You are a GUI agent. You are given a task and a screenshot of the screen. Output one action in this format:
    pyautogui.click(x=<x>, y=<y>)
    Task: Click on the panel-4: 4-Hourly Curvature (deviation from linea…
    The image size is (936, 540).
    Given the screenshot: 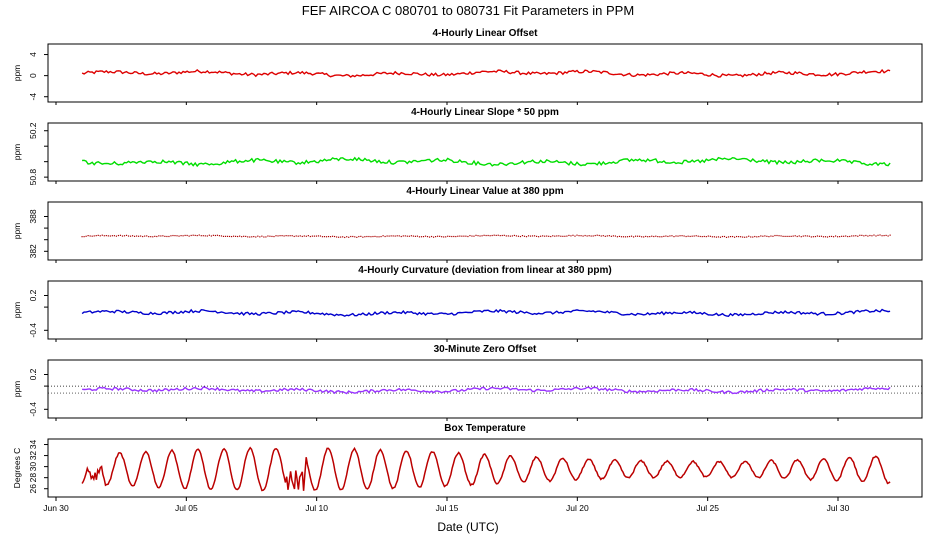 What is the action you would take?
    pyautogui.click(x=467, y=302)
    